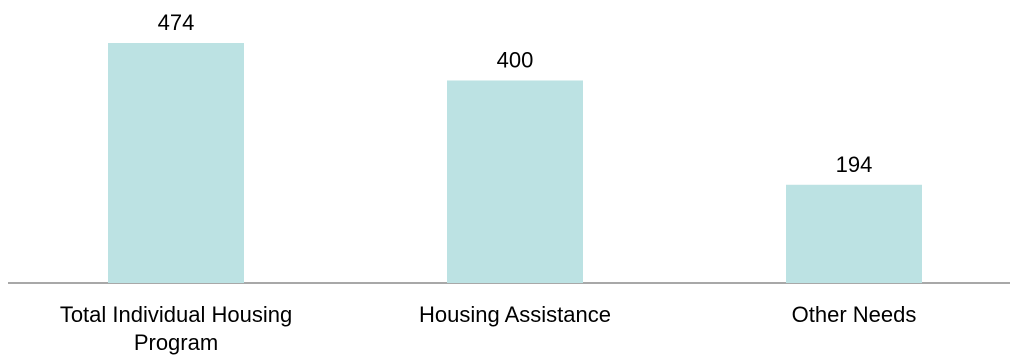 Image resolution: width=1015 pixels, height=362 pixels. Describe the element at coordinates (176, 328) in the screenshot. I see `category-label: Total Individual Housing Program` at that location.